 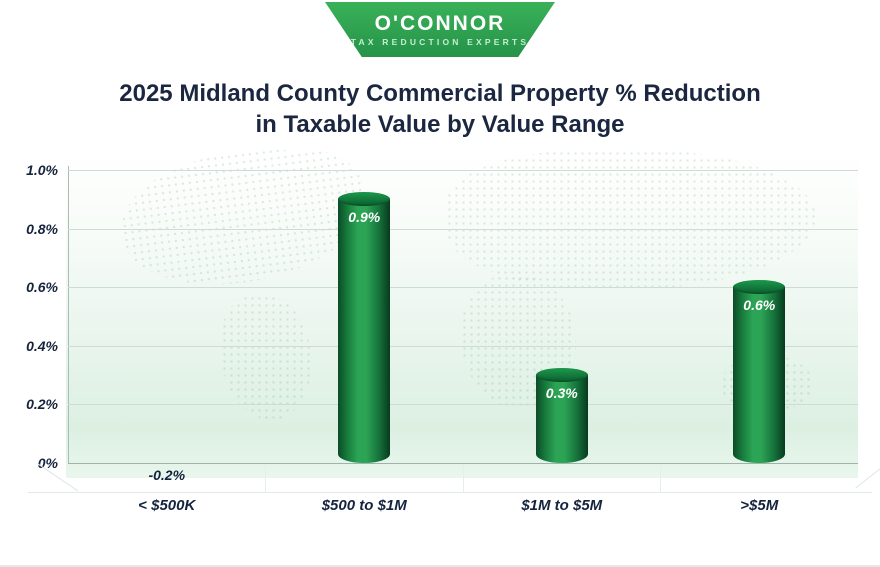 I want to click on world-map-dots-eurasia, so click(x=631, y=220).